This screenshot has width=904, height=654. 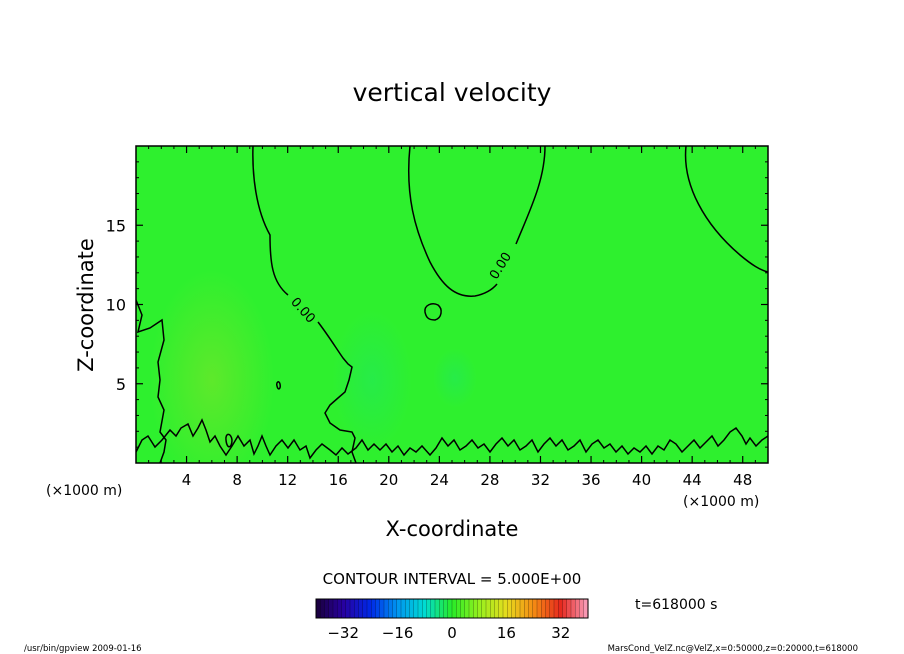 I want to click on chart-title: vertical velocity, so click(x=452, y=92).